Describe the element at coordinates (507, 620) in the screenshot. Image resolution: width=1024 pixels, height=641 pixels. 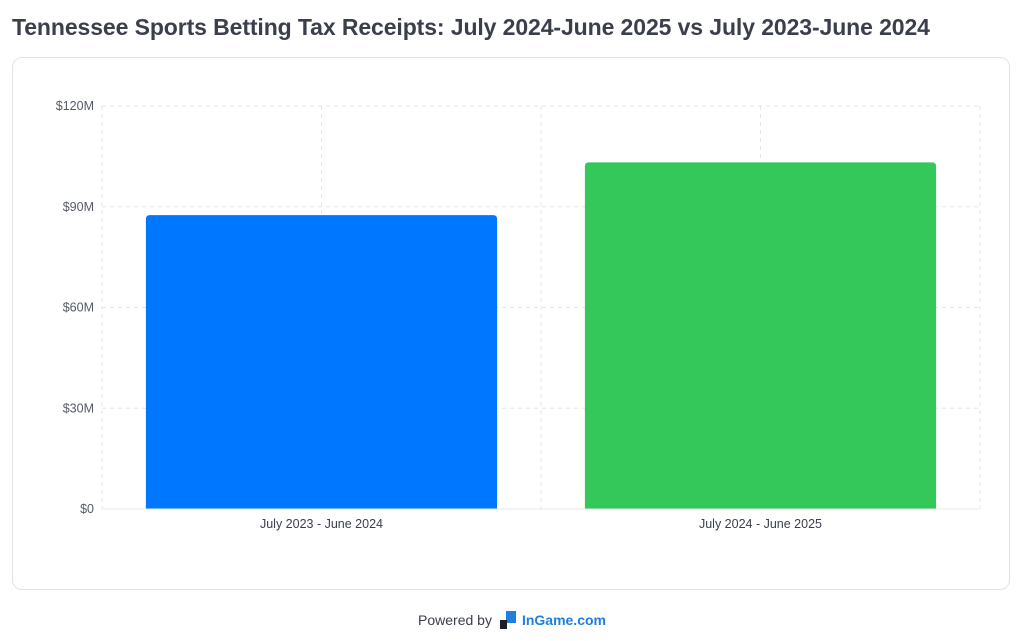
I see `ingame-logo-icon` at that location.